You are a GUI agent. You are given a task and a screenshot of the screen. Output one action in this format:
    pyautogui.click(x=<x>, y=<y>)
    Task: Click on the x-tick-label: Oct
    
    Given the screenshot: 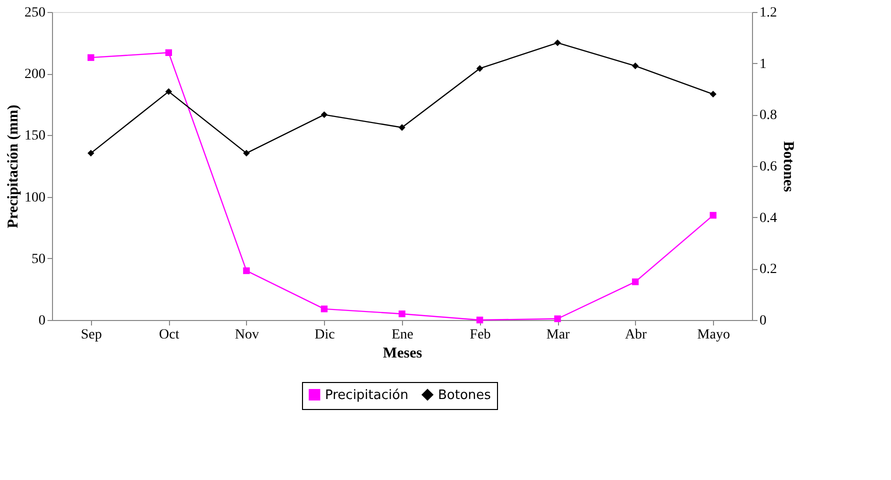 What is the action you would take?
    pyautogui.click(x=169, y=335)
    